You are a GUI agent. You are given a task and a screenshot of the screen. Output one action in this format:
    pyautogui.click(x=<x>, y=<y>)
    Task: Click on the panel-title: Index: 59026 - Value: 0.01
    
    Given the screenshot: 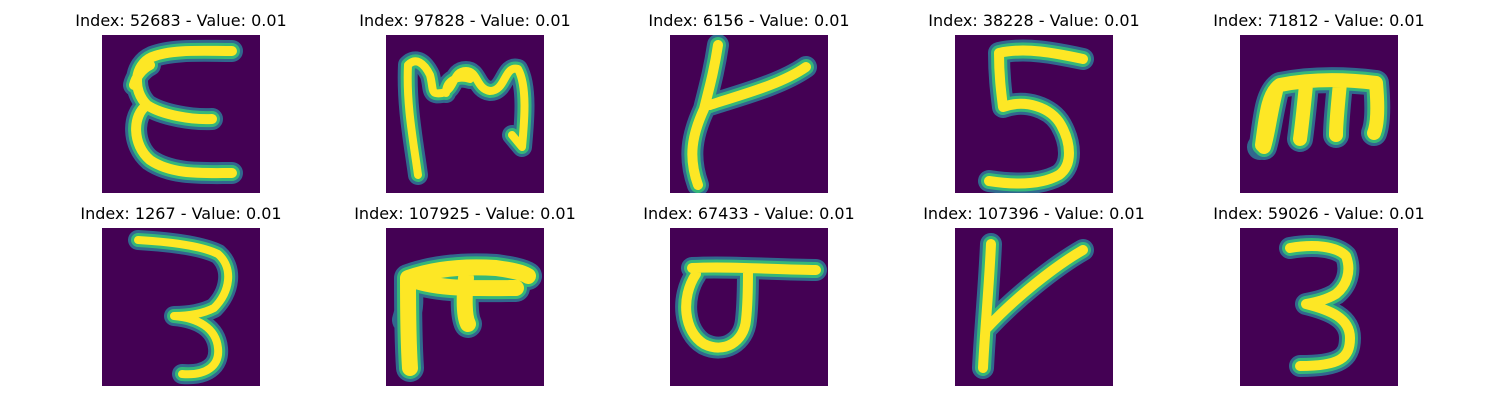 What is the action you would take?
    pyautogui.click(x=1319, y=213)
    